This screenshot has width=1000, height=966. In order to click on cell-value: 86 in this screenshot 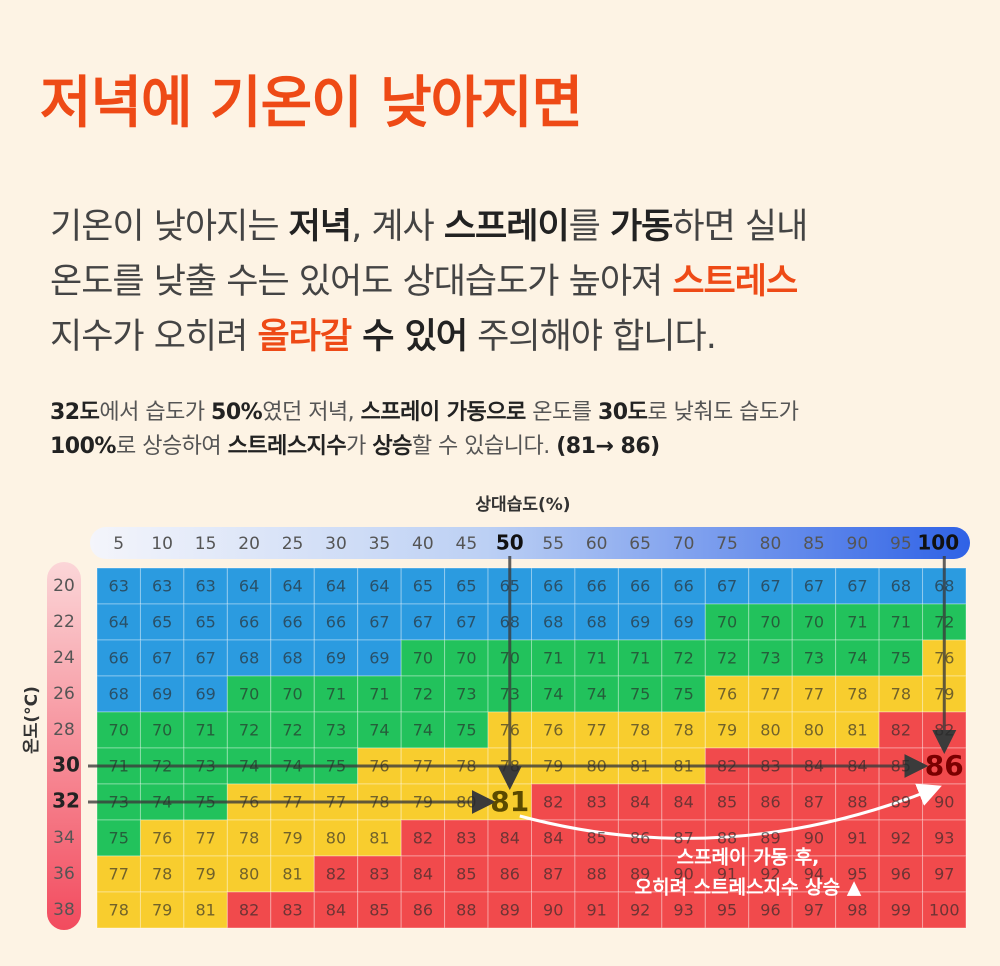, I will do `click(423, 910)`.